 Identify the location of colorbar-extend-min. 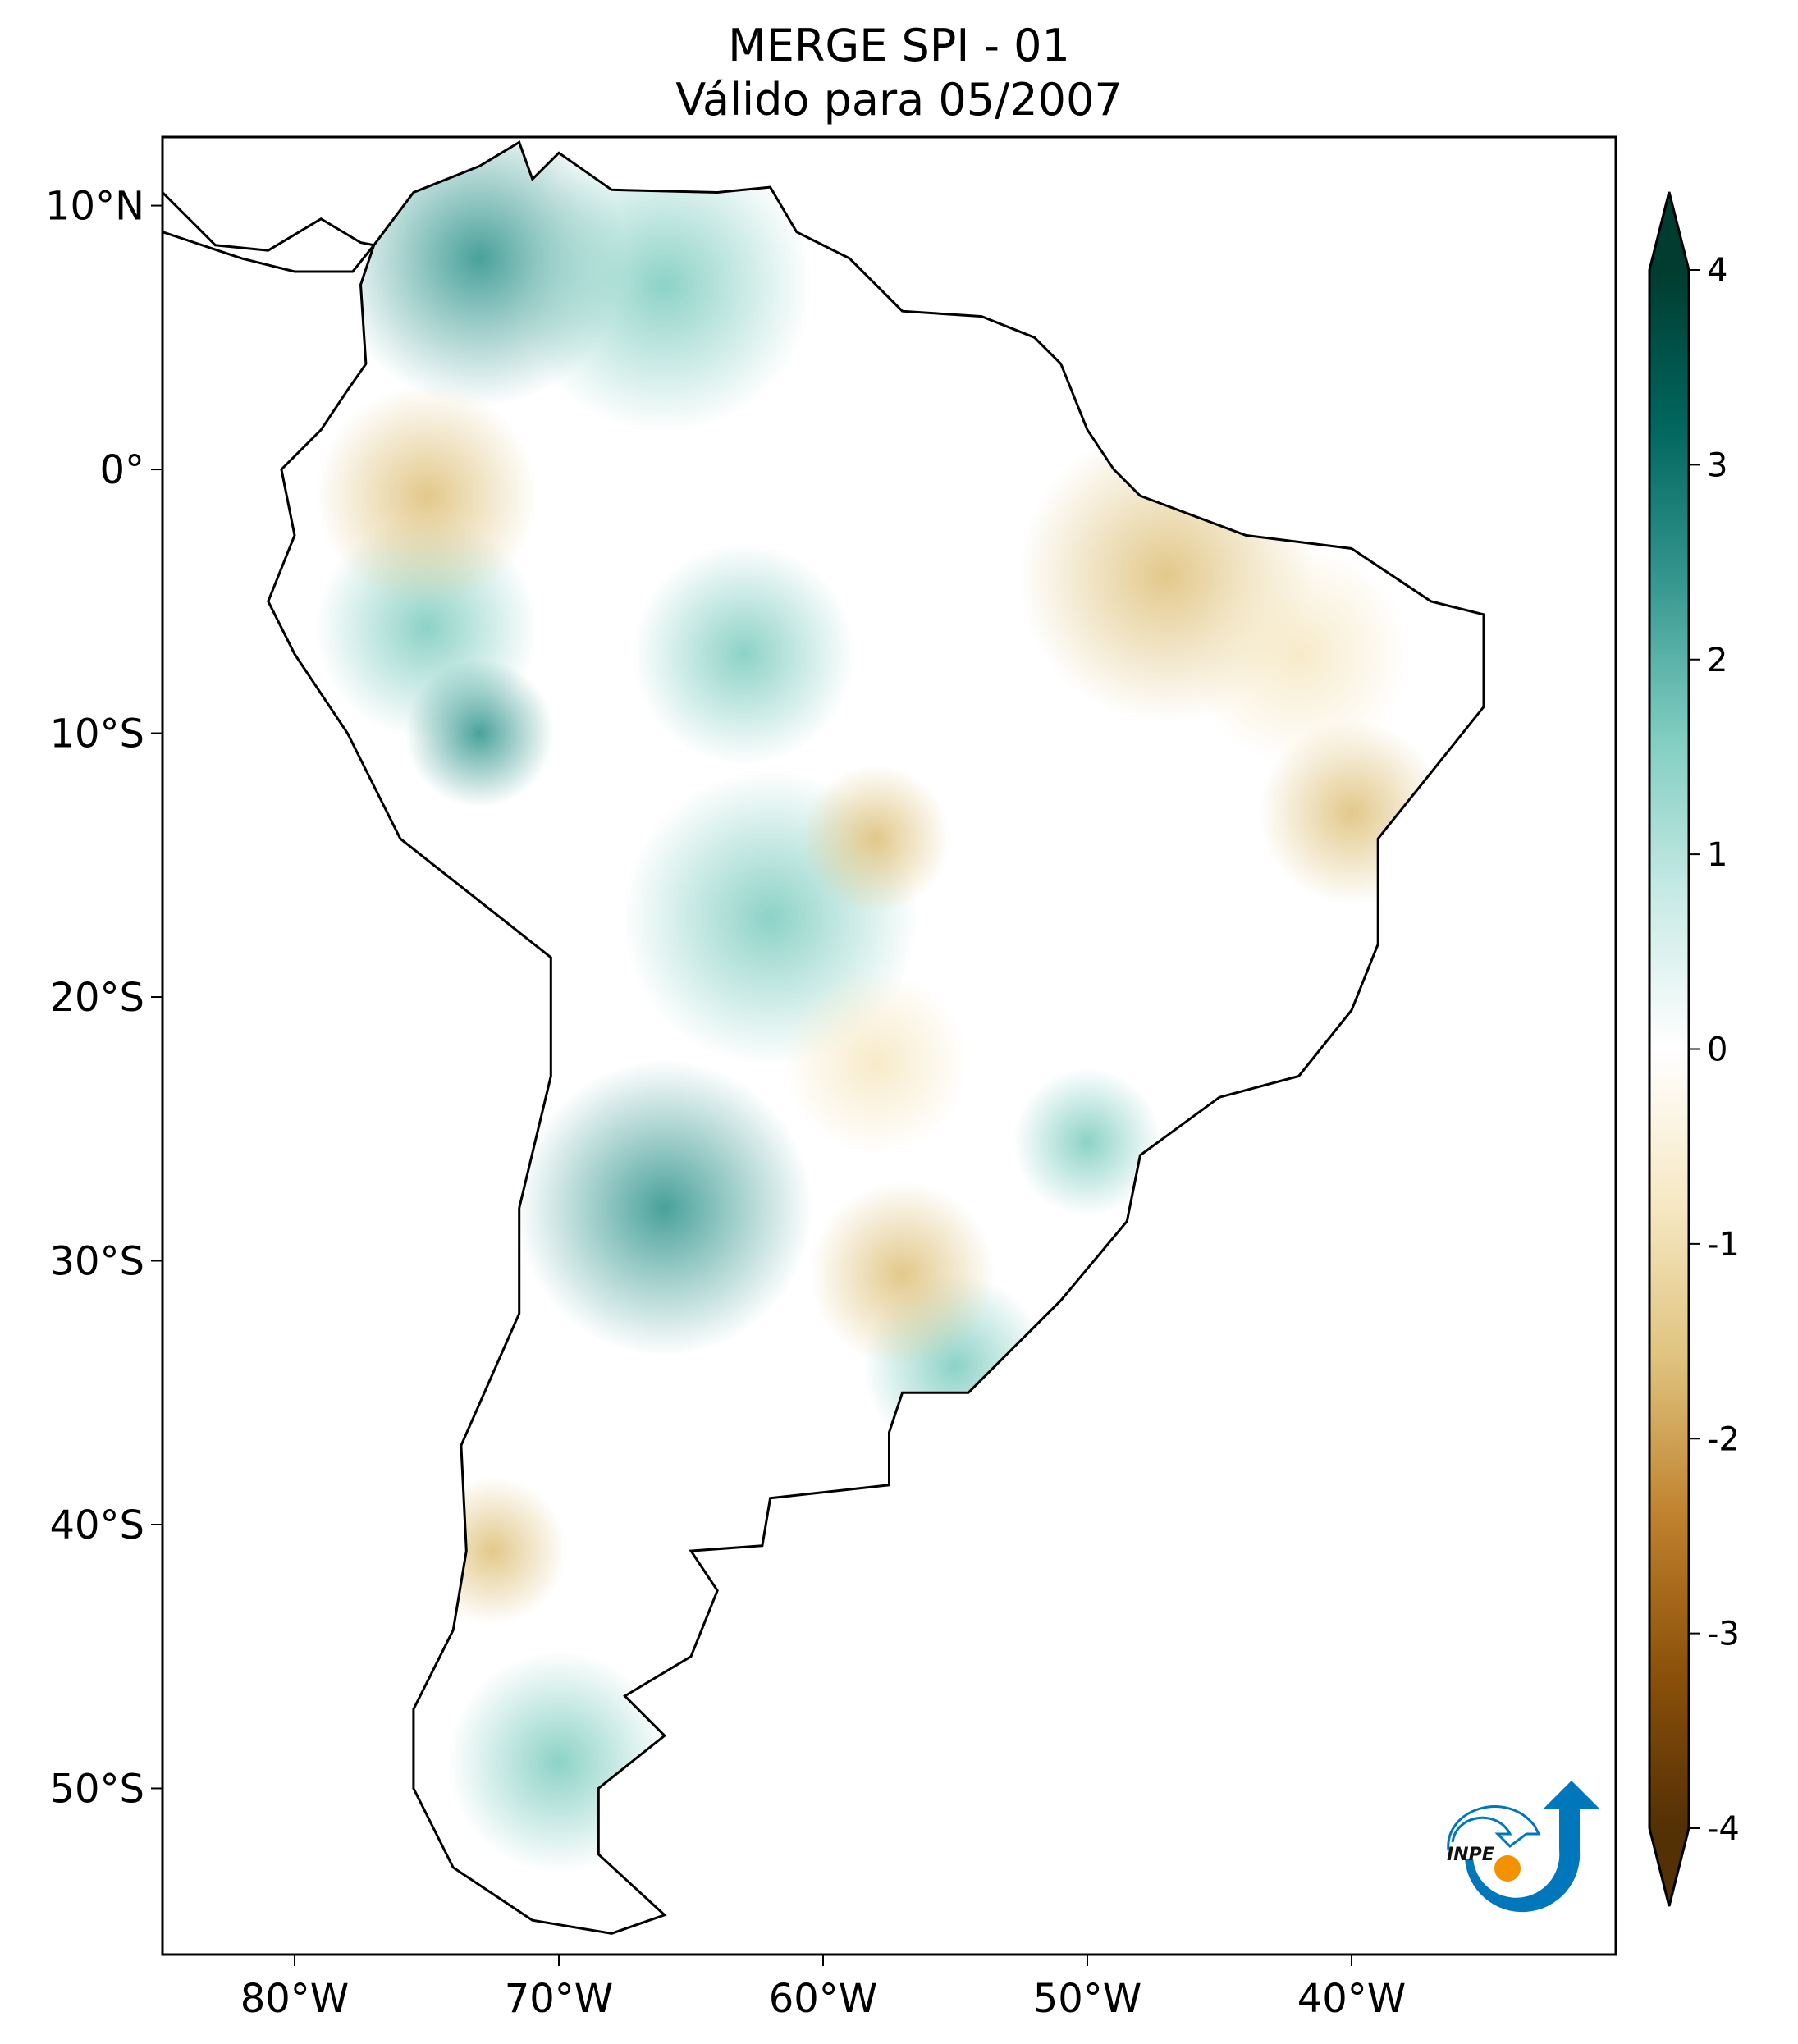
(1669, 1867).